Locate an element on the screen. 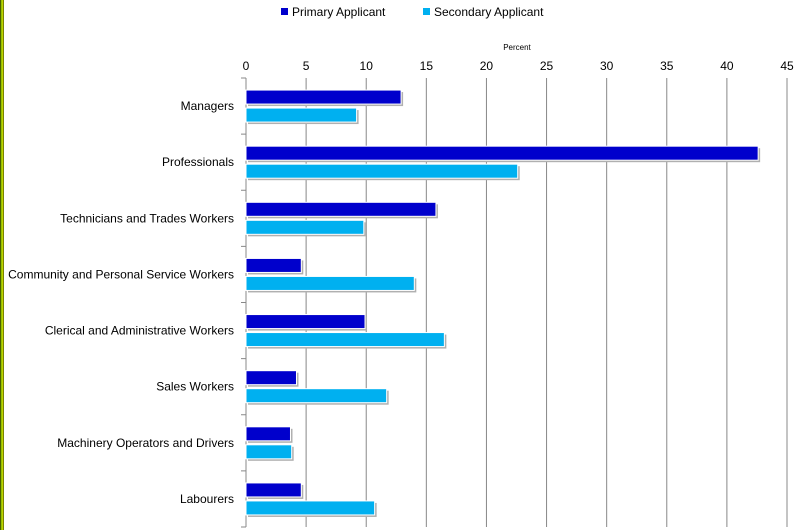 This screenshot has width=795, height=530. legend-swatch-secondary is located at coordinates (426, 11).